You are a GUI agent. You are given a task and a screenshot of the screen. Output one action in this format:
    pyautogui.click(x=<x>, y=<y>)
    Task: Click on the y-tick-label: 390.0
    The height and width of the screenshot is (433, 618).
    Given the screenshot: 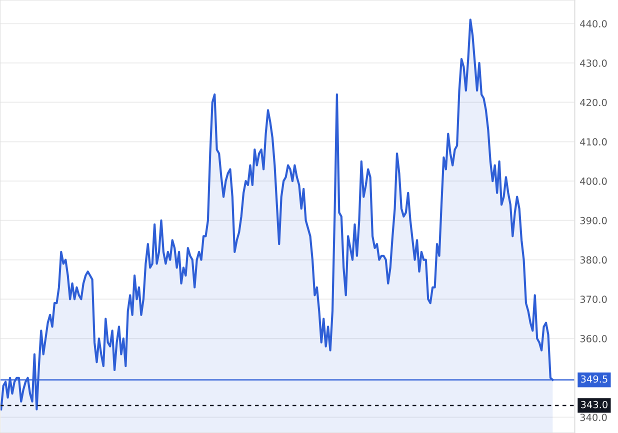 What is the action you would take?
    pyautogui.click(x=593, y=220)
    